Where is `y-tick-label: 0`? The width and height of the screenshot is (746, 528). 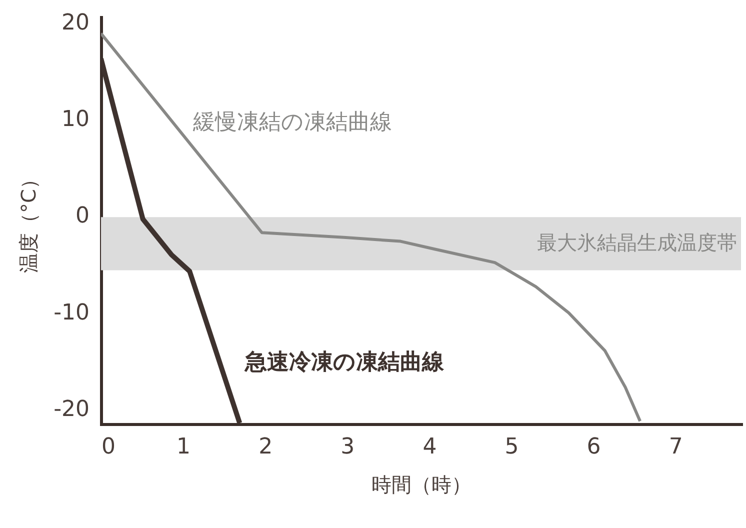 y-tick-label: 0 is located at coordinates (83, 216).